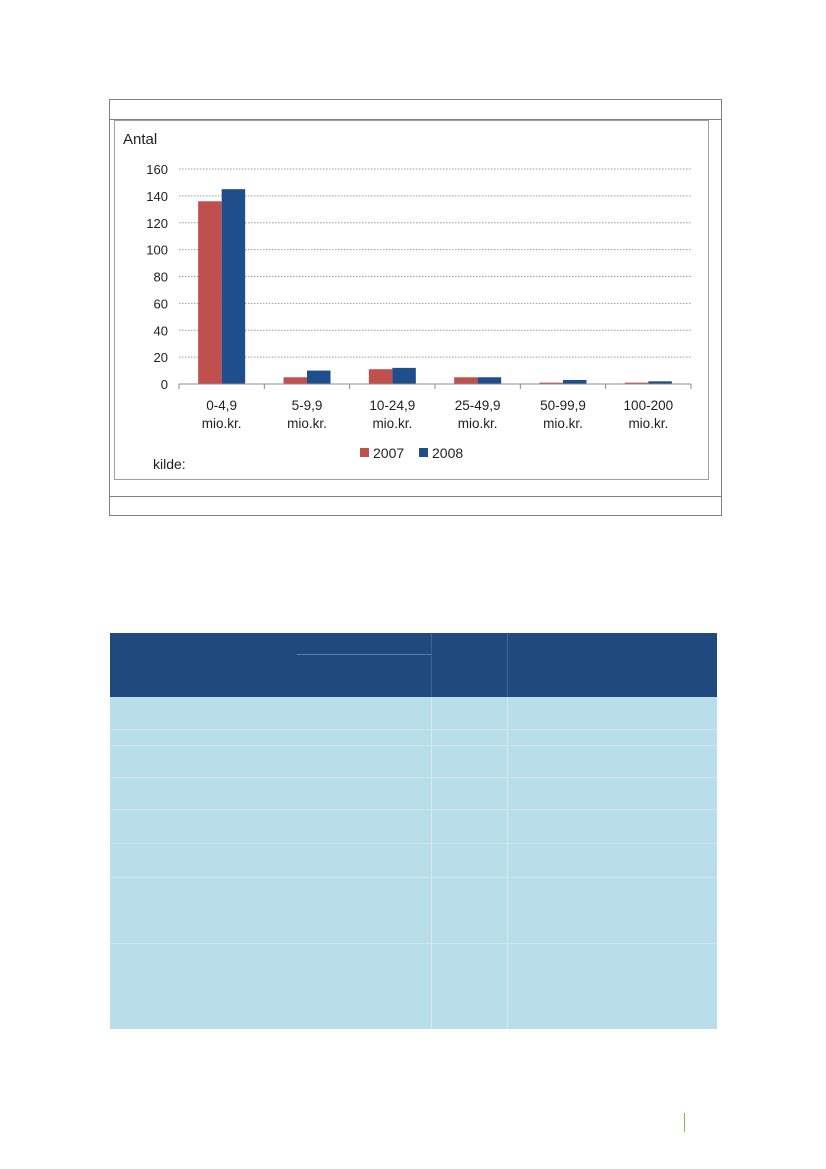 Image resolution: width=826 pixels, height=1169 pixels. Describe the element at coordinates (447, 453) in the screenshot. I see `legend-label-2008: 2008` at that location.